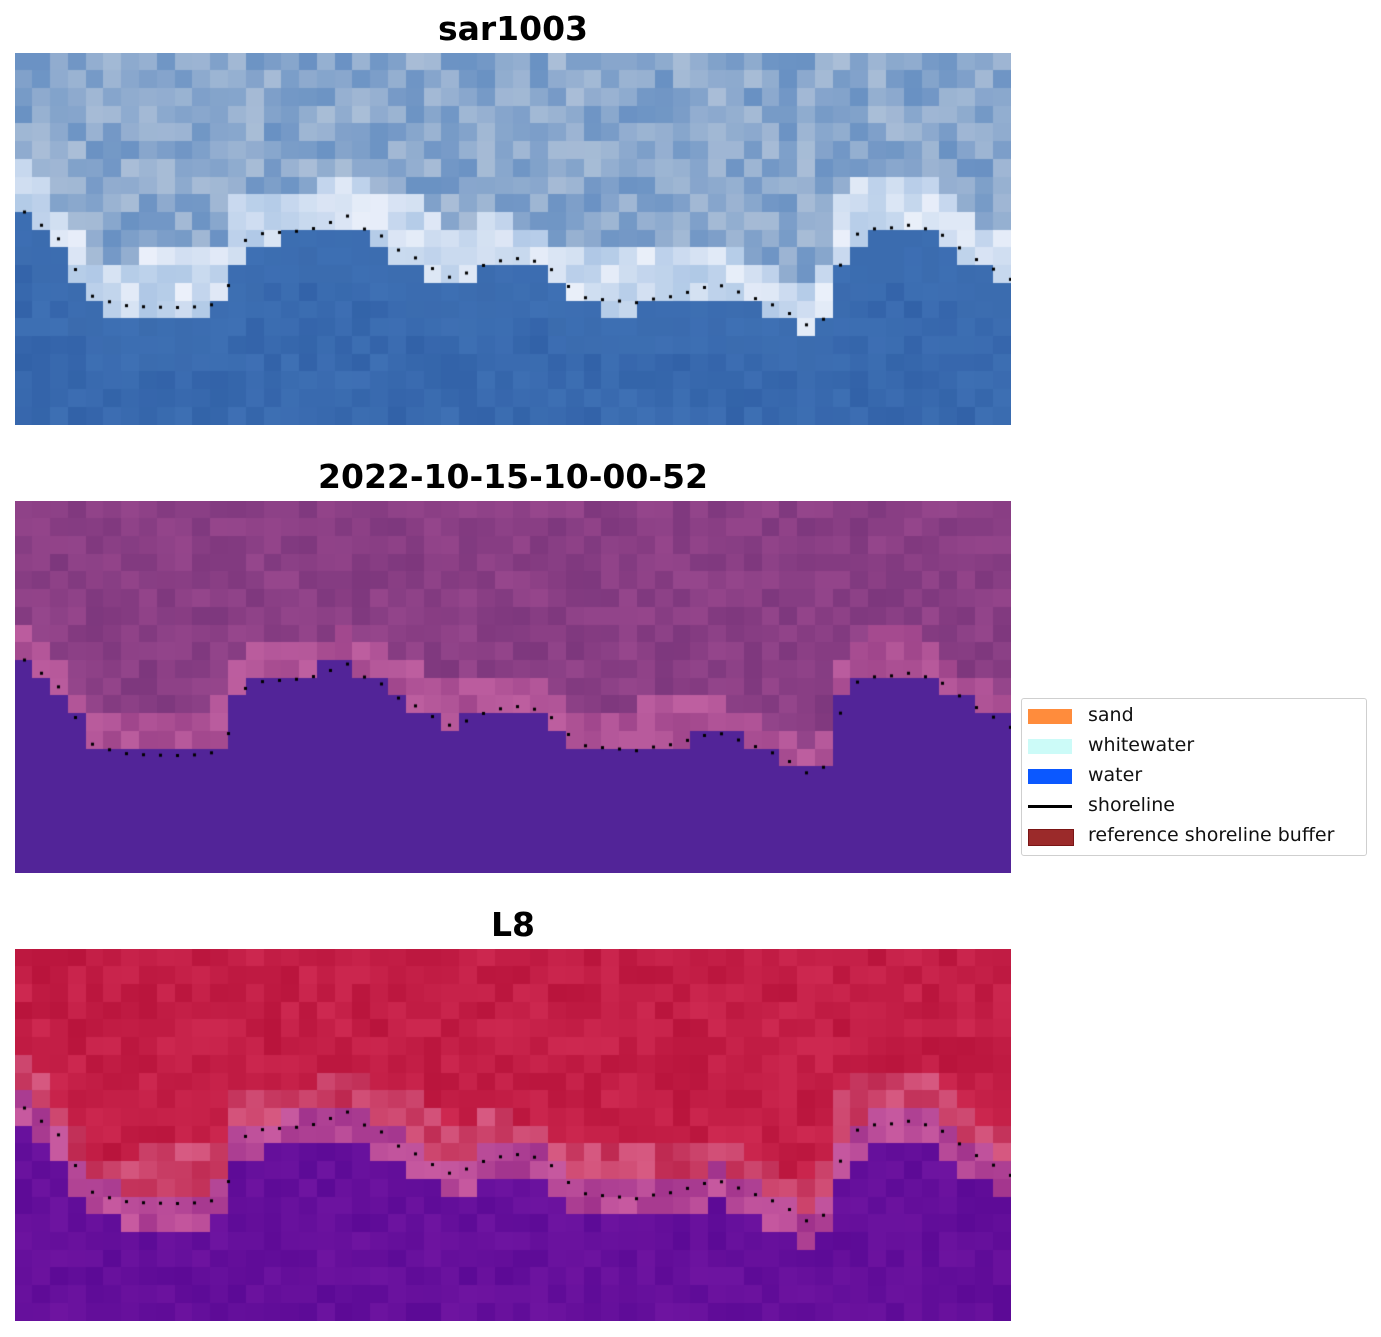  What do you see at coordinates (513, 28) in the screenshot?
I see `panel-1-title: sar1003` at bounding box center [513, 28].